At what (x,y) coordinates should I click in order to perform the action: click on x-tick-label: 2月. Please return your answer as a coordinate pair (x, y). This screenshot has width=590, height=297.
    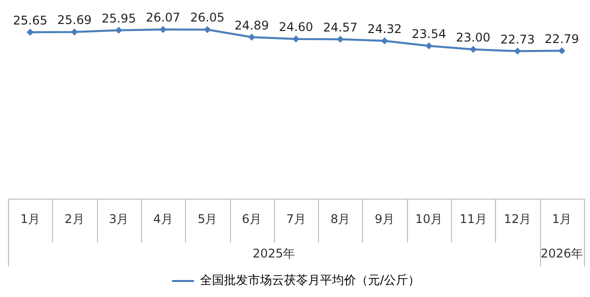
    Looking at the image, I should click on (74, 219).